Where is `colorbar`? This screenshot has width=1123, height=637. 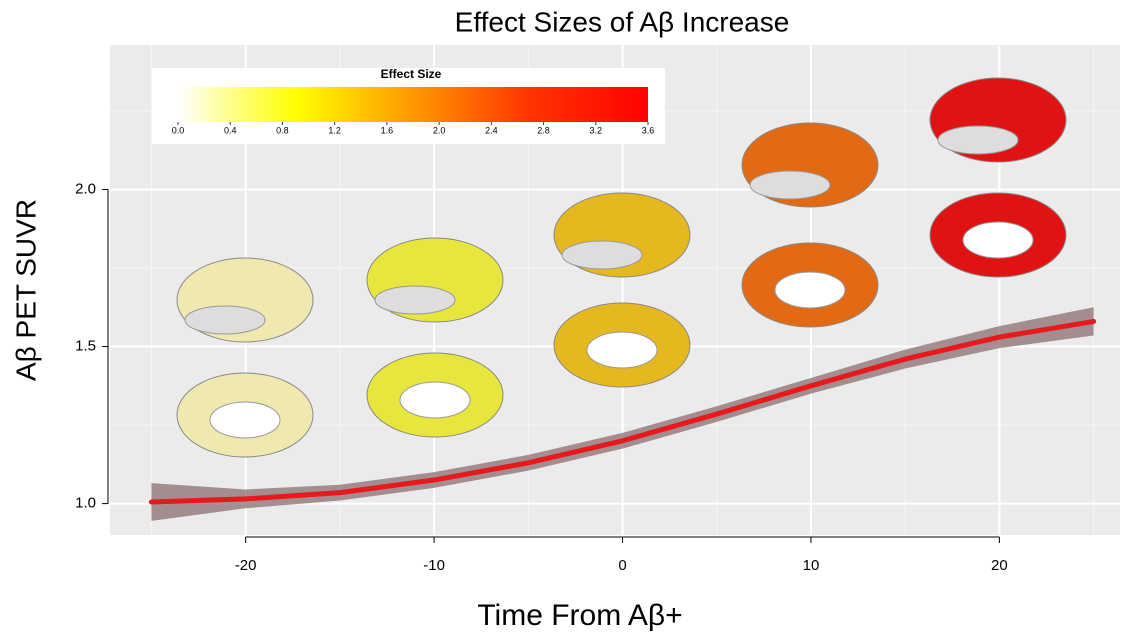
colorbar is located at coordinates (413, 104).